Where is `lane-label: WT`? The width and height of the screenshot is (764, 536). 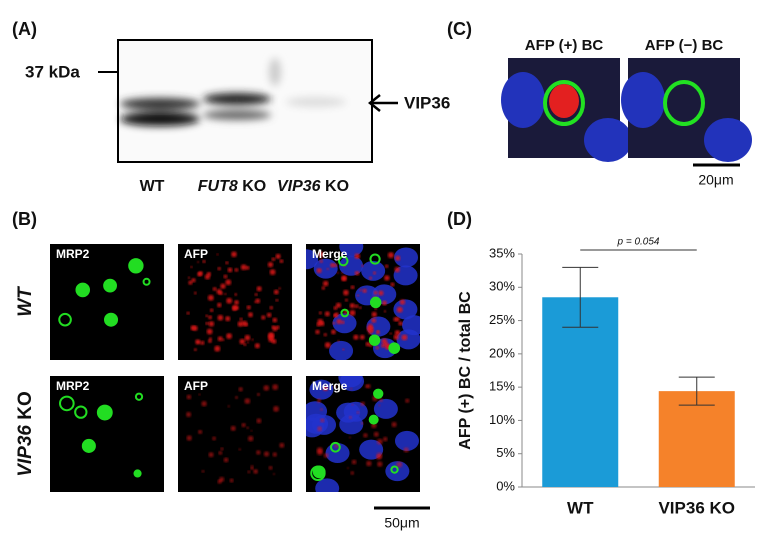
lane-label: WT is located at coordinates (152, 186).